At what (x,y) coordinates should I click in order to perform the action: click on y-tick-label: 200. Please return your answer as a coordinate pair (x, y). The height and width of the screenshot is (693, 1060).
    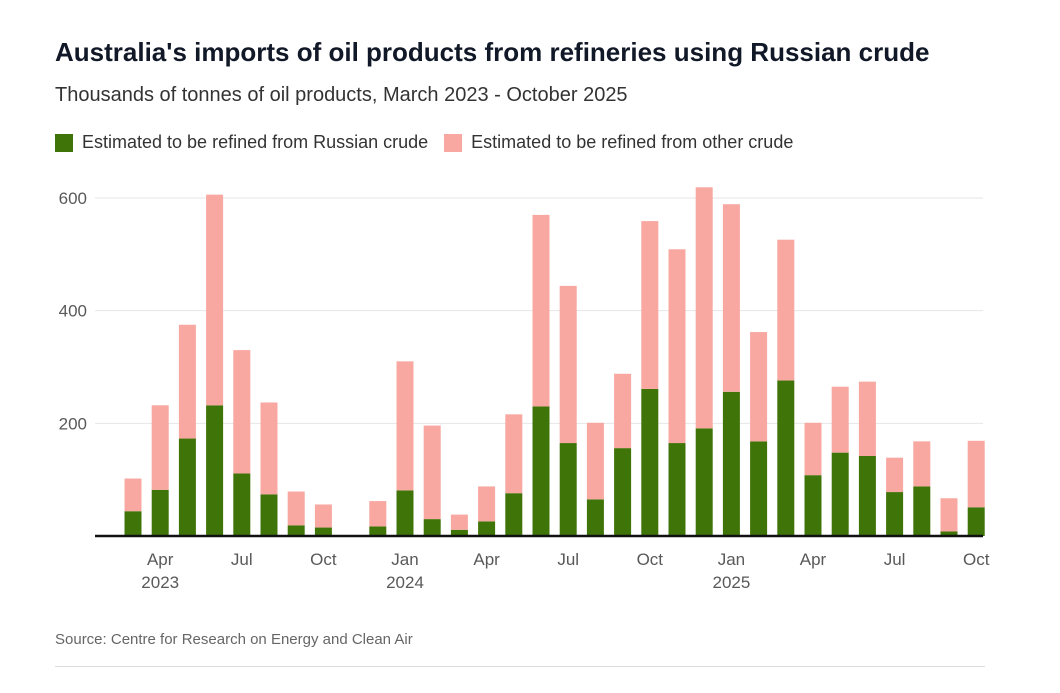
    Looking at the image, I should click on (73, 423).